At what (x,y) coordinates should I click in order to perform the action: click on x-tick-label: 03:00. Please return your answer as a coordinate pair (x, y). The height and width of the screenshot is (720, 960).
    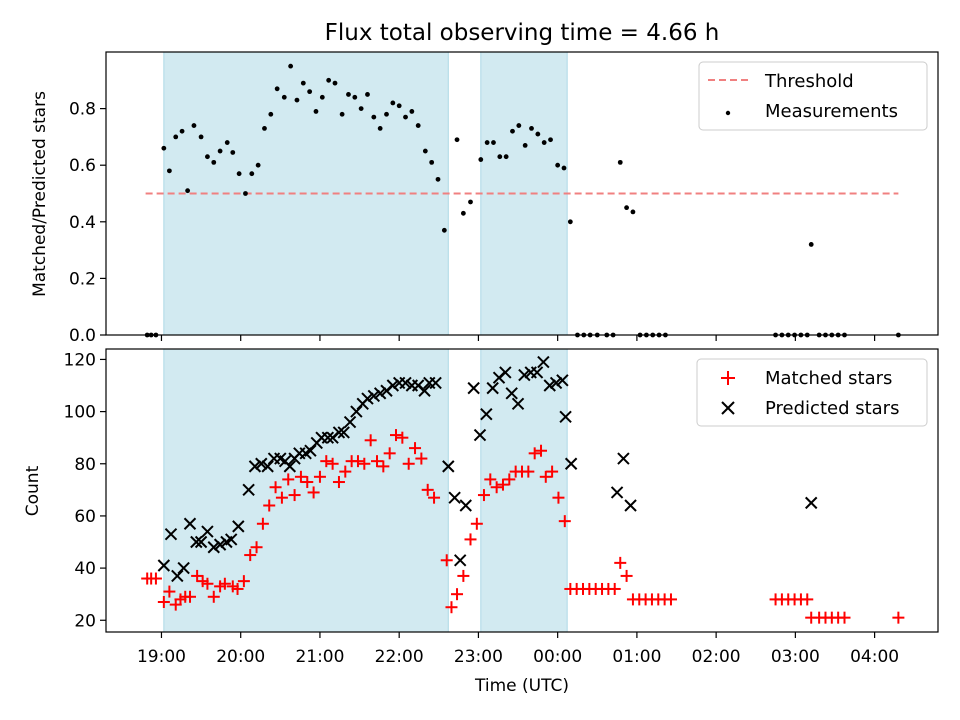
    Looking at the image, I should click on (795, 657).